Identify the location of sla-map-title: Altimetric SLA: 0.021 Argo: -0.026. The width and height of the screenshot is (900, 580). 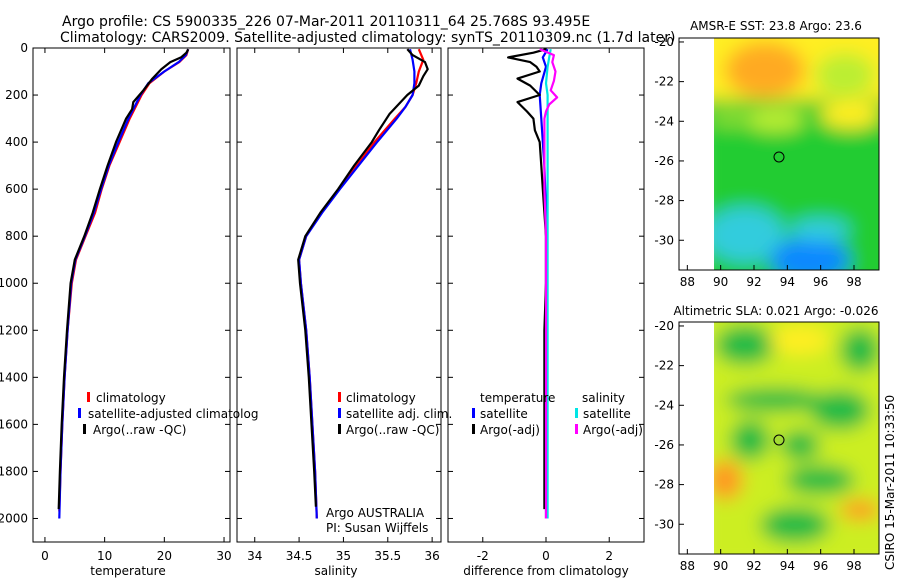
(775, 311).